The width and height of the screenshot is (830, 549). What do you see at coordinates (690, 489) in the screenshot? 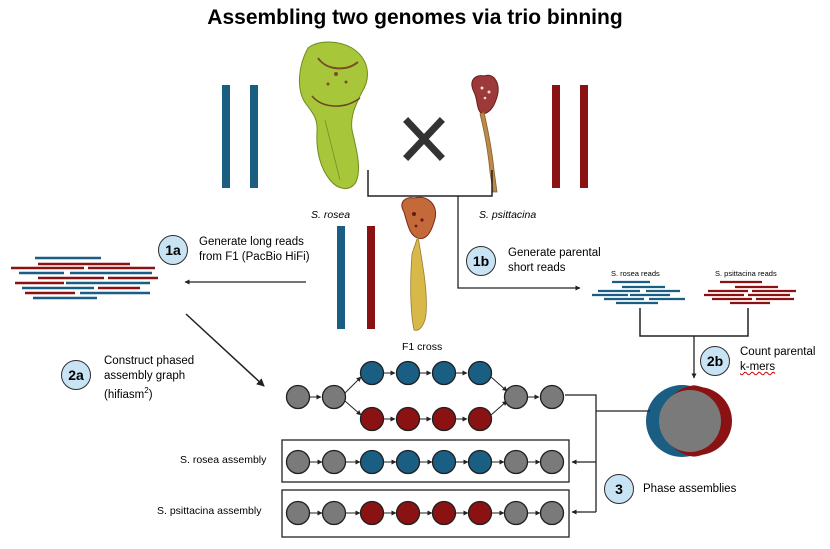
I see `step-3-text: Phase assemblies` at bounding box center [690, 489].